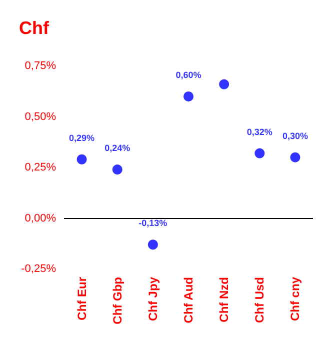 The image size is (329, 343). What do you see at coordinates (295, 135) in the screenshot?
I see `data-label: 0,30%` at bounding box center [295, 135].